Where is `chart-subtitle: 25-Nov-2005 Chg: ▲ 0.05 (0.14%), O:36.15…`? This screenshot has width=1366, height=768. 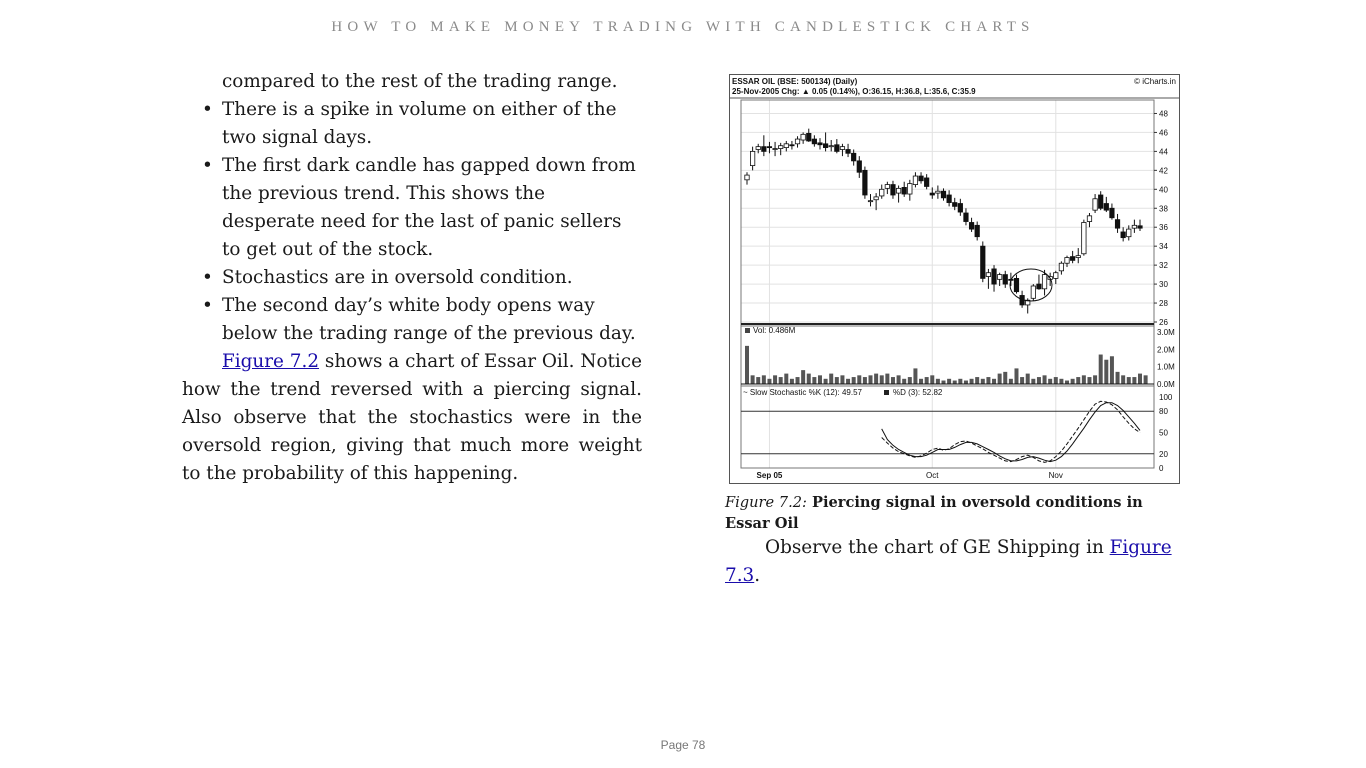
chart-subtitle: 25-Nov-2005 Chg: ▲ 0.05 (0.14%), O:36.15… is located at coordinates (854, 91).